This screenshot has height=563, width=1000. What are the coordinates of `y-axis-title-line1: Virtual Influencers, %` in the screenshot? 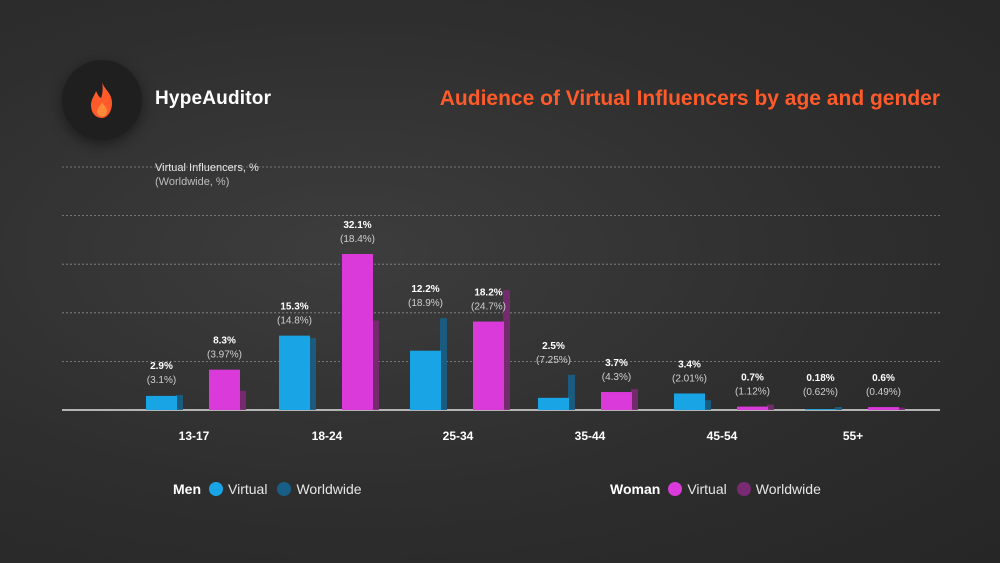 It's located at (207, 168).